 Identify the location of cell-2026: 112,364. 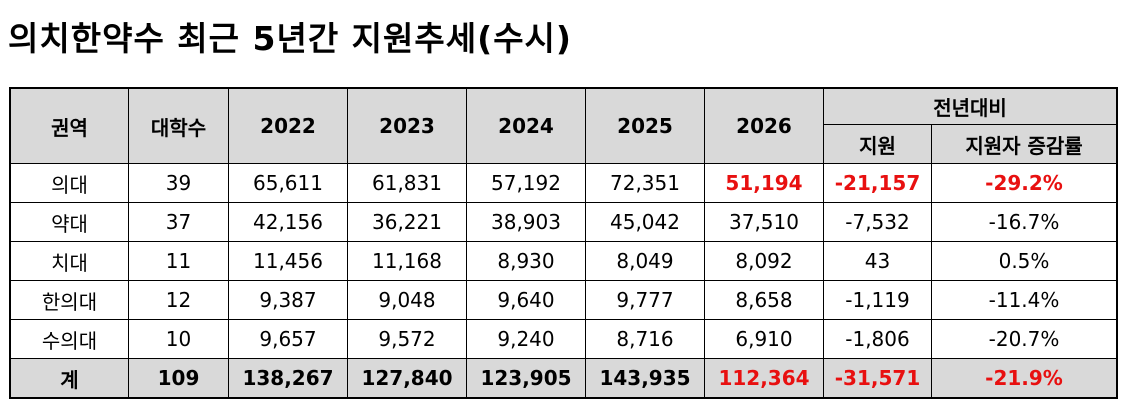
(764, 378).